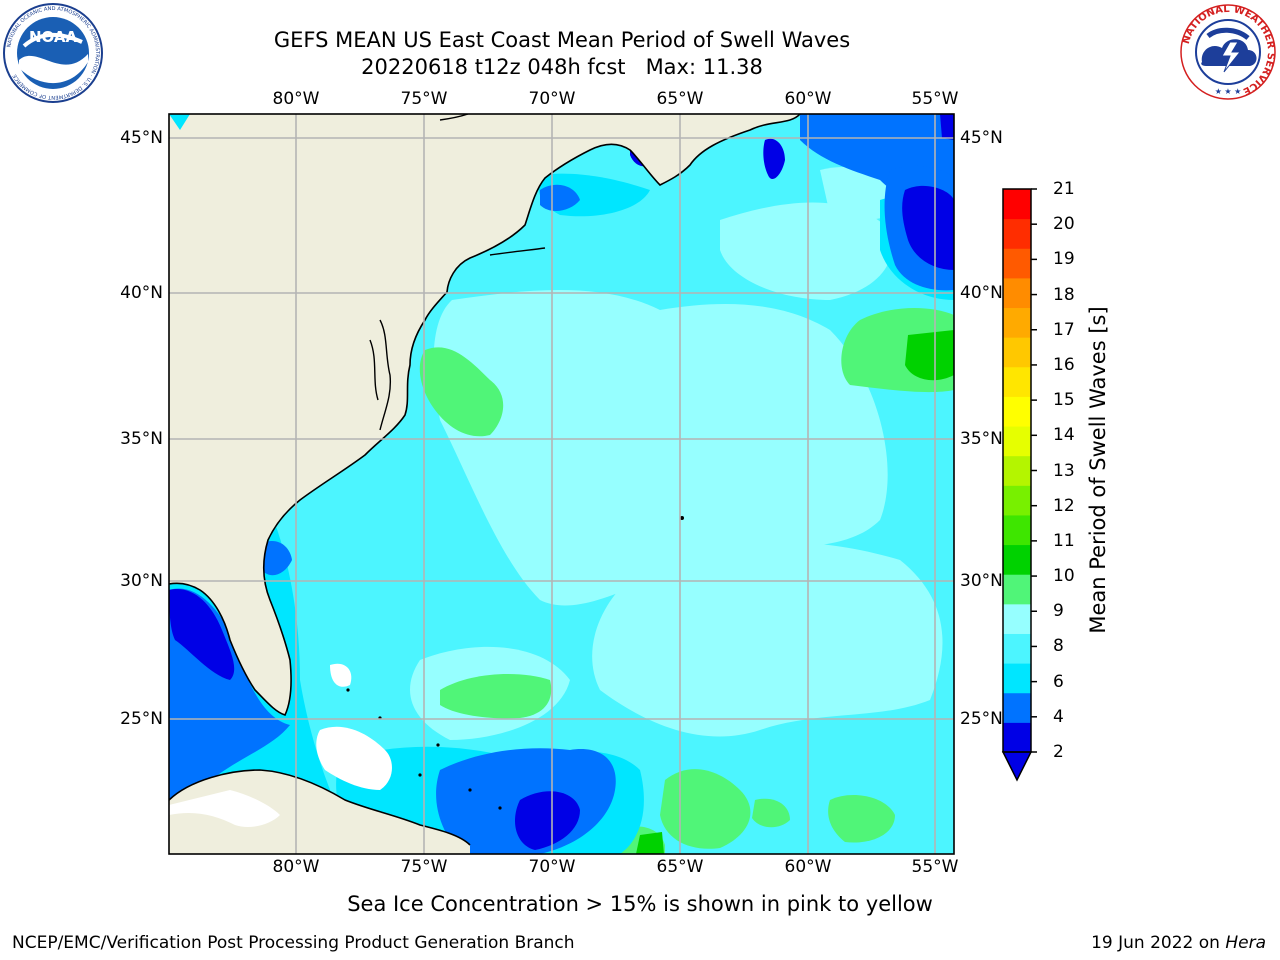 The height and width of the screenshot is (960, 1280). Describe the element at coordinates (424, 99) in the screenshot. I see `lon-label-top: 75°W` at that location.